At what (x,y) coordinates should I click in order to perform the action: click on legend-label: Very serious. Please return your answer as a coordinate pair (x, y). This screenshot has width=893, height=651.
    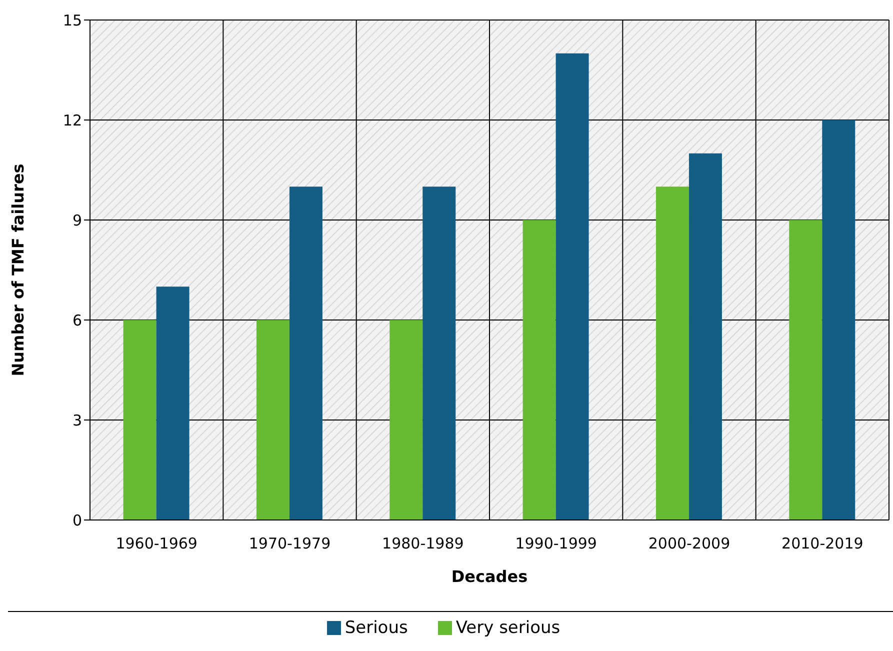
    Looking at the image, I should click on (508, 628).